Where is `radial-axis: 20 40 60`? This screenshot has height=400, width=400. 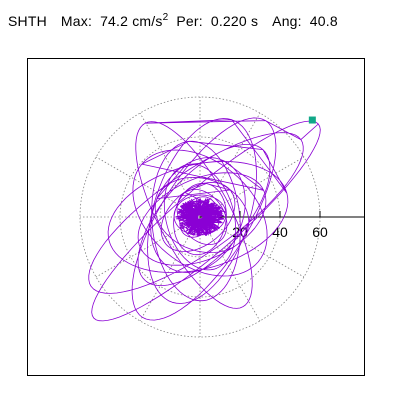 radial-axis: 20 40 60 is located at coordinates (282, 225).